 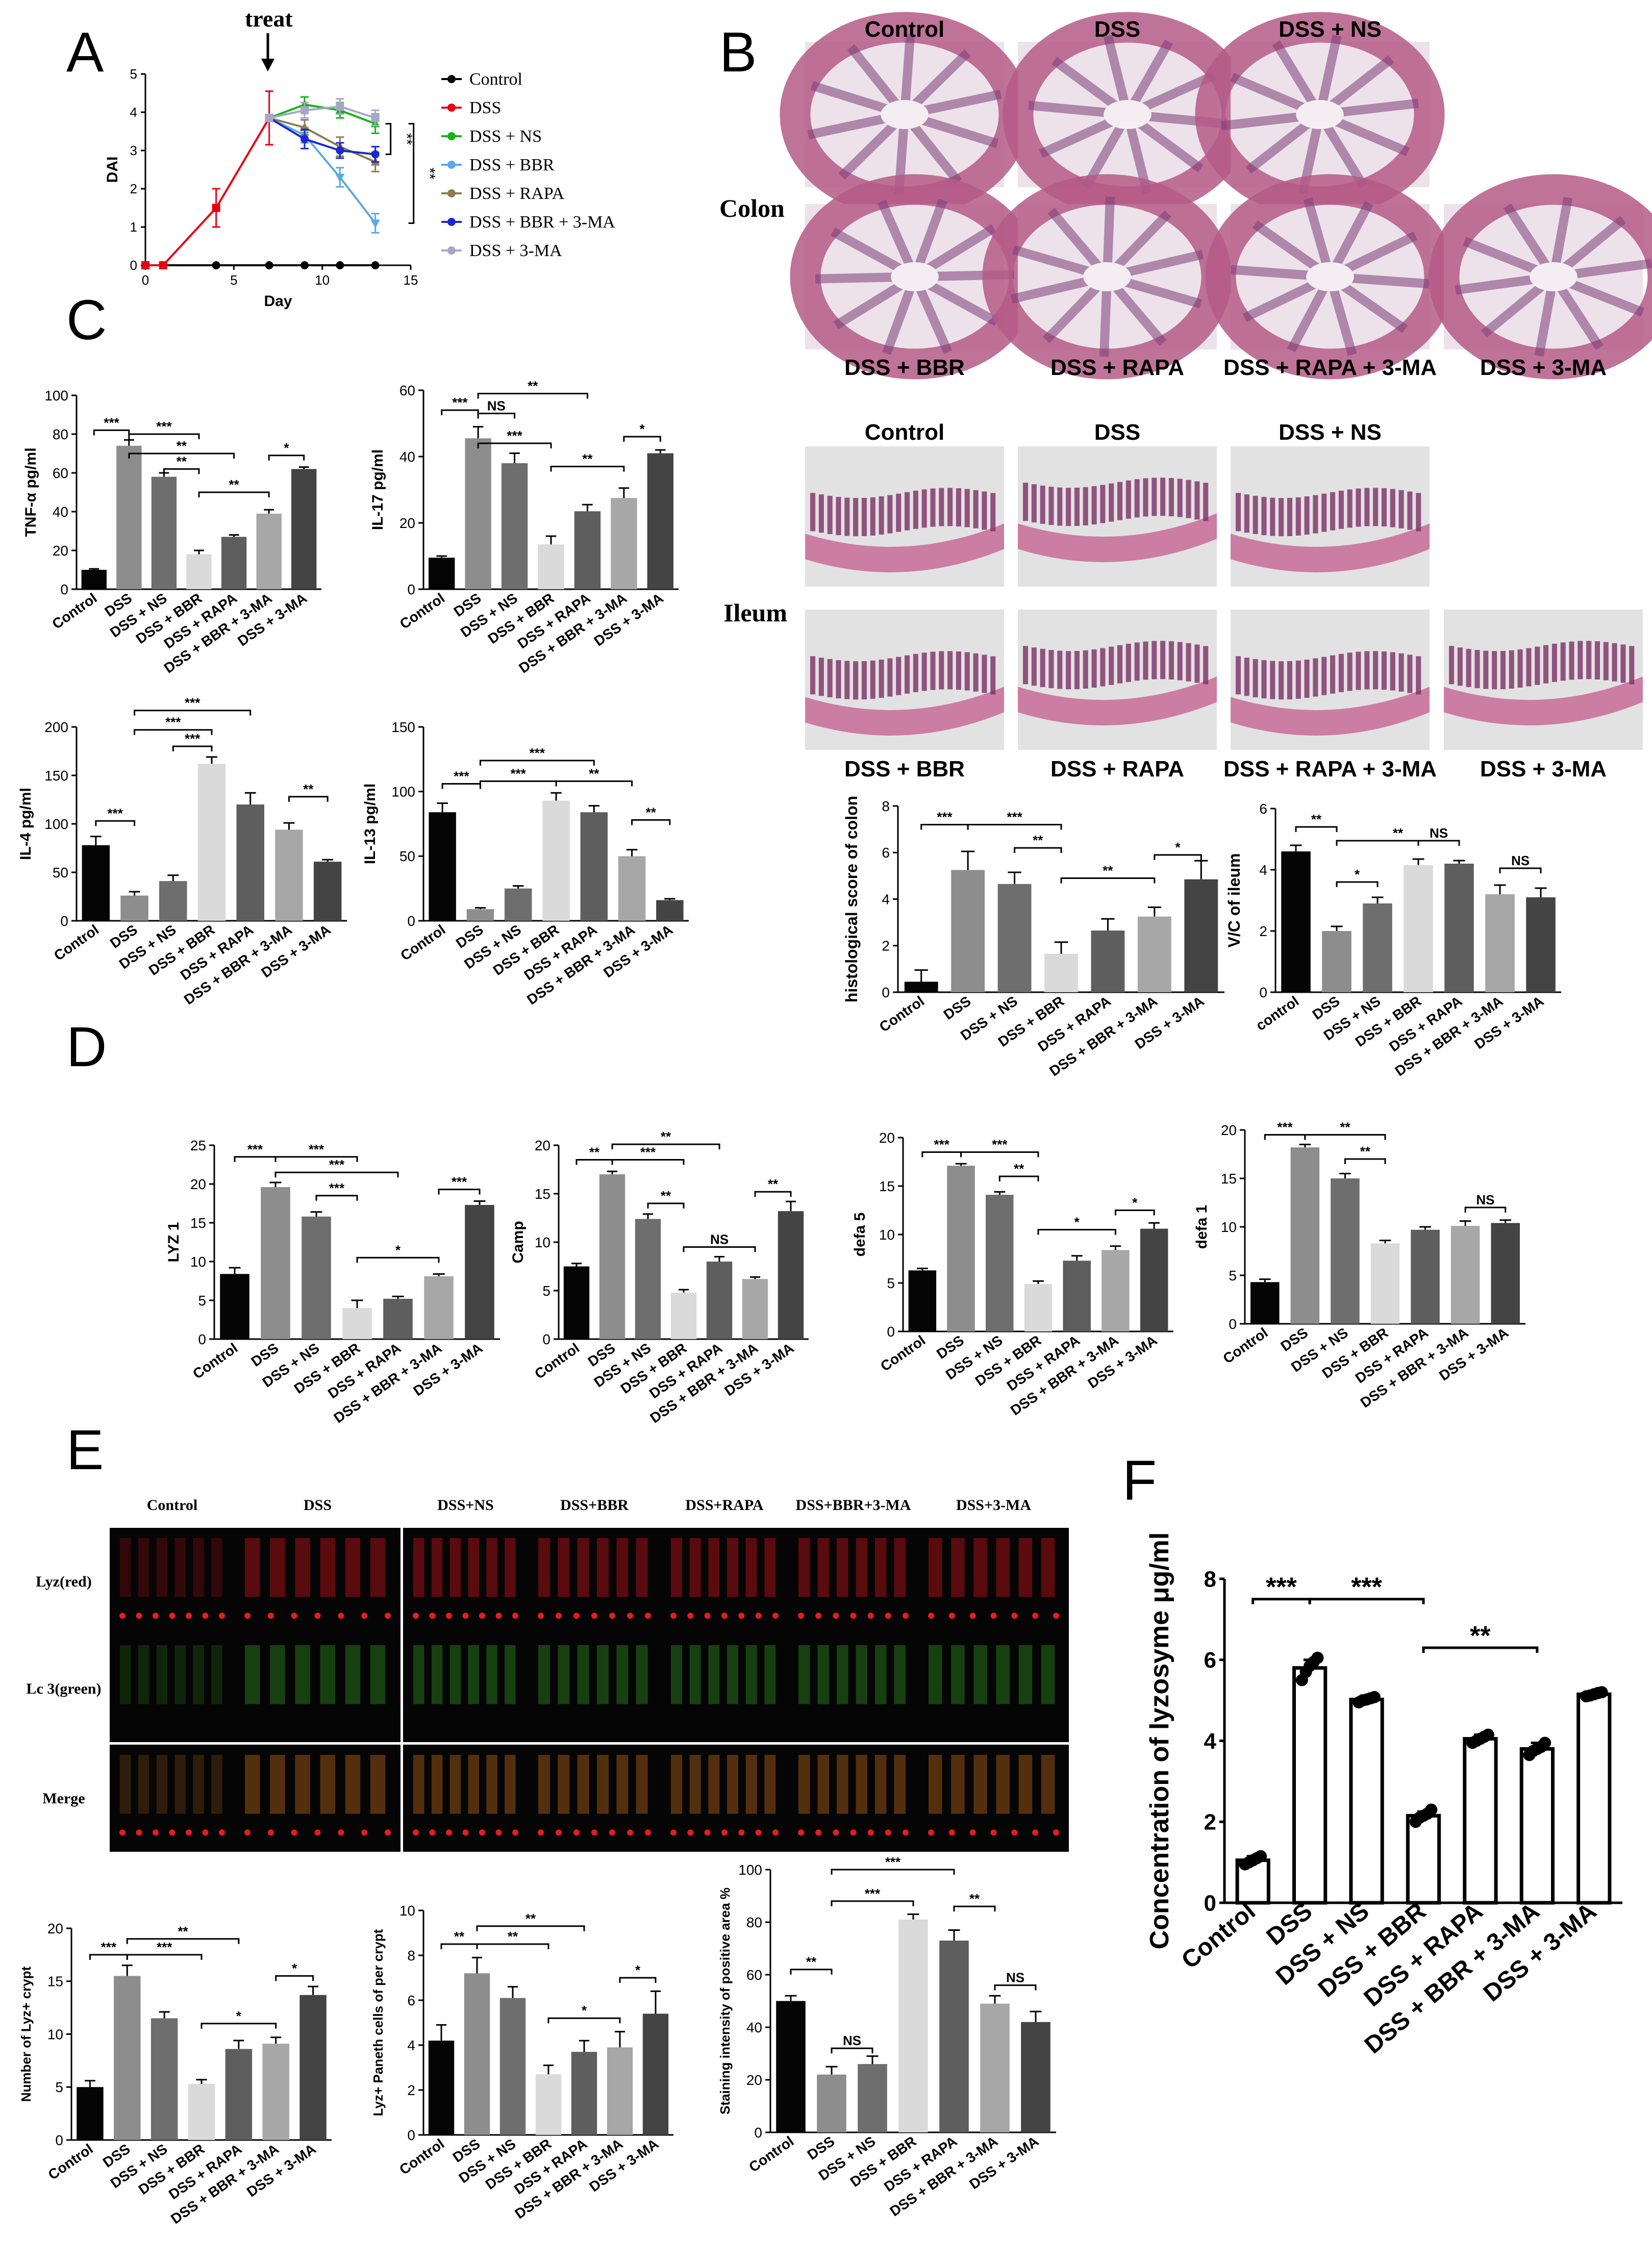 I want to click on y-axis-label: V/C of ileum, so click(x=1234, y=900).